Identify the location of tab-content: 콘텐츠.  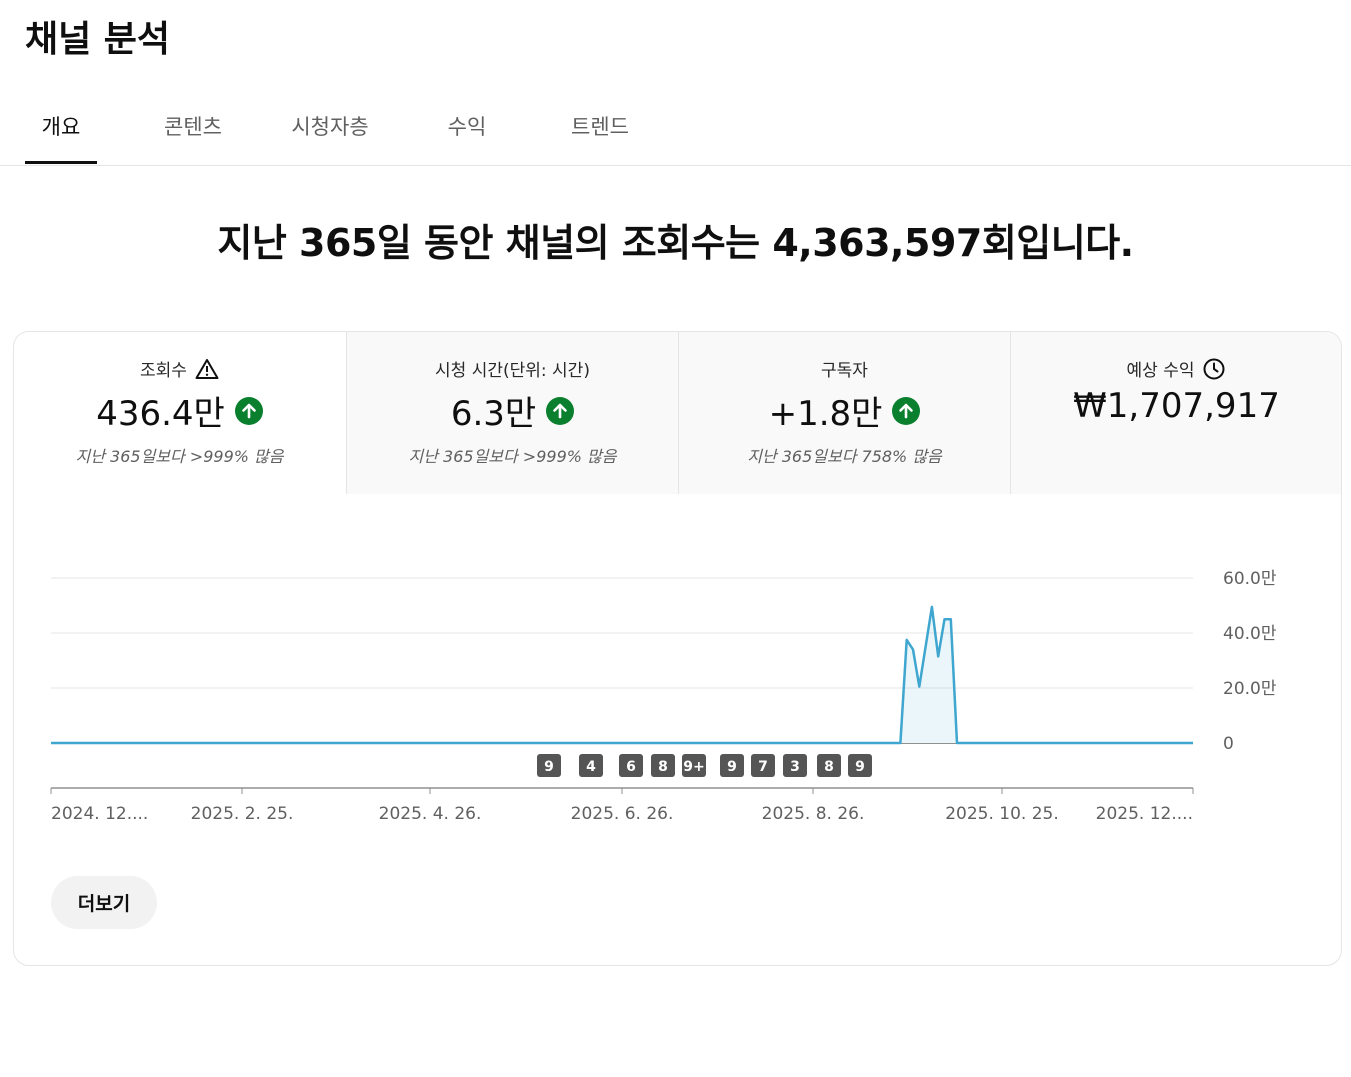
(193, 127).